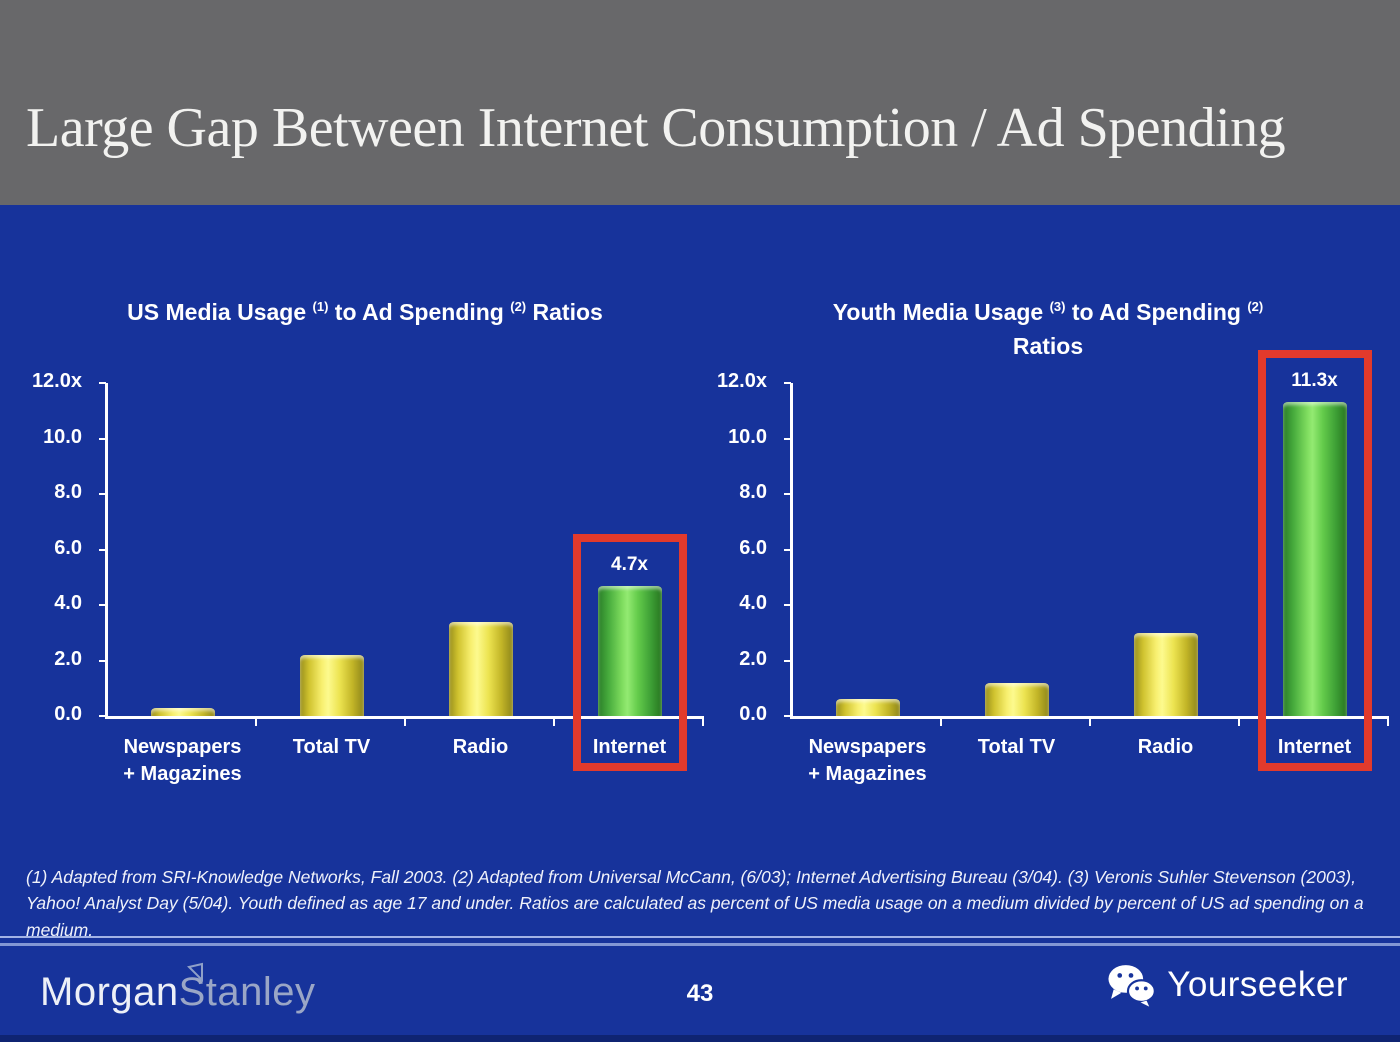 This screenshot has height=1042, width=1400. Describe the element at coordinates (1257, 984) in the screenshot. I see `yourseeker-text: Yourseeker` at that location.